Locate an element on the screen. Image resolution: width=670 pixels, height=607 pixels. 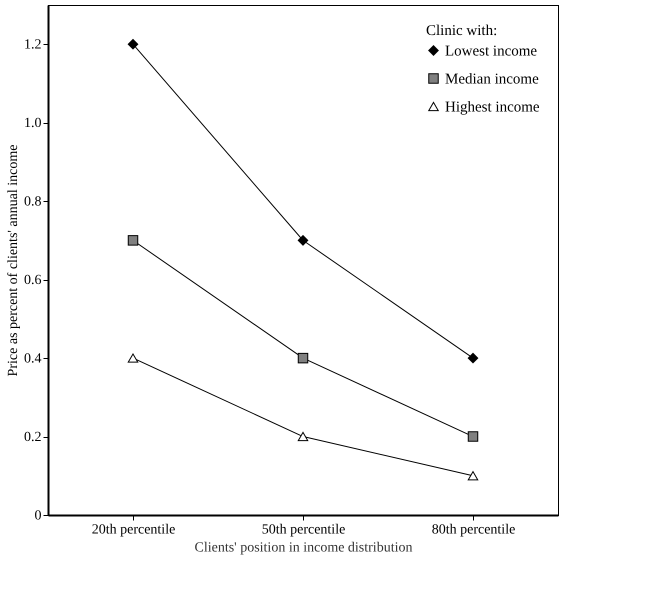
y-tick-label: 0.8 is located at coordinates (33, 202).